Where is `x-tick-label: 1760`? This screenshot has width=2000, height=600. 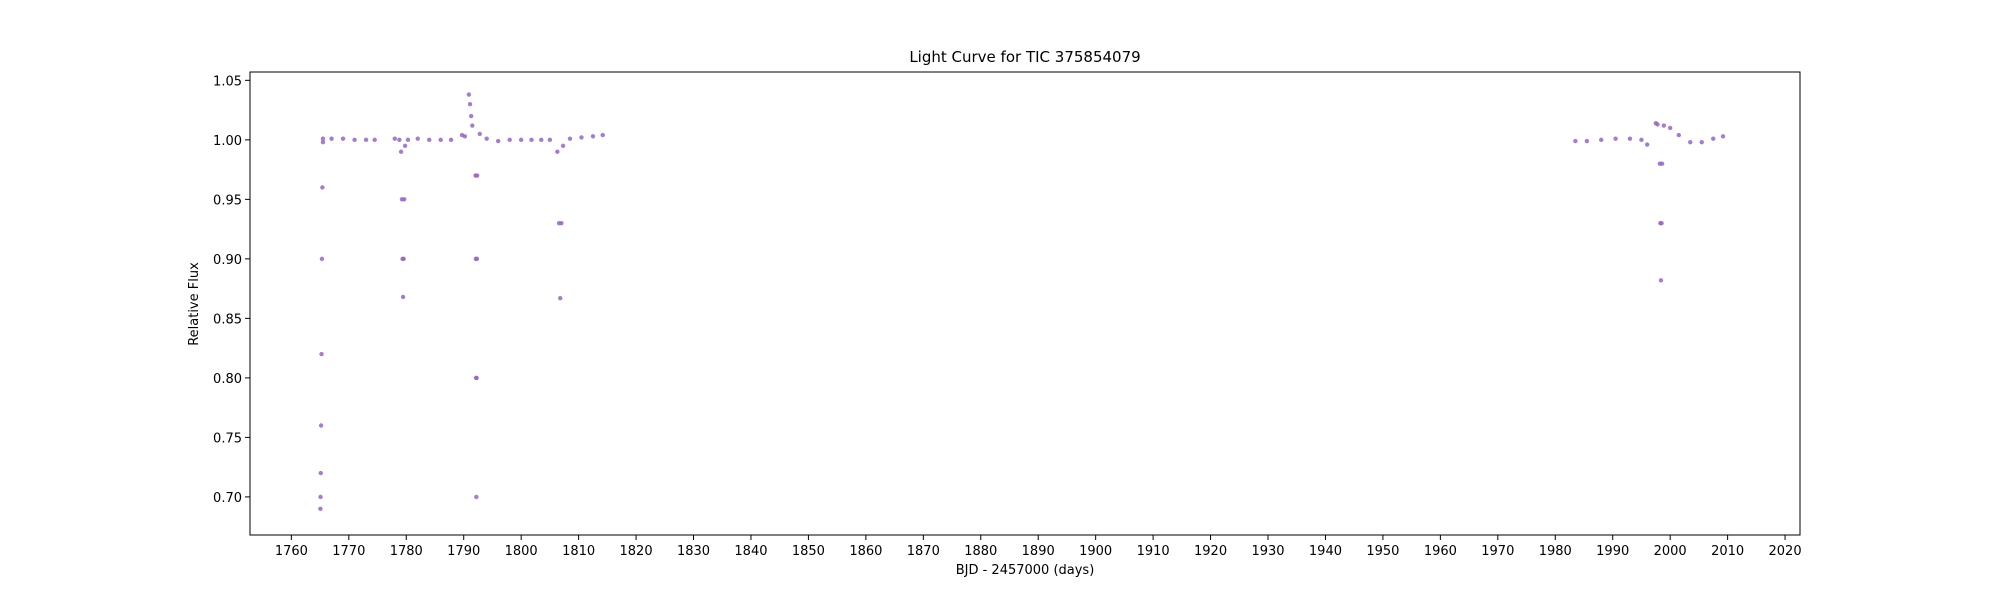 x-tick-label: 1760 is located at coordinates (291, 551).